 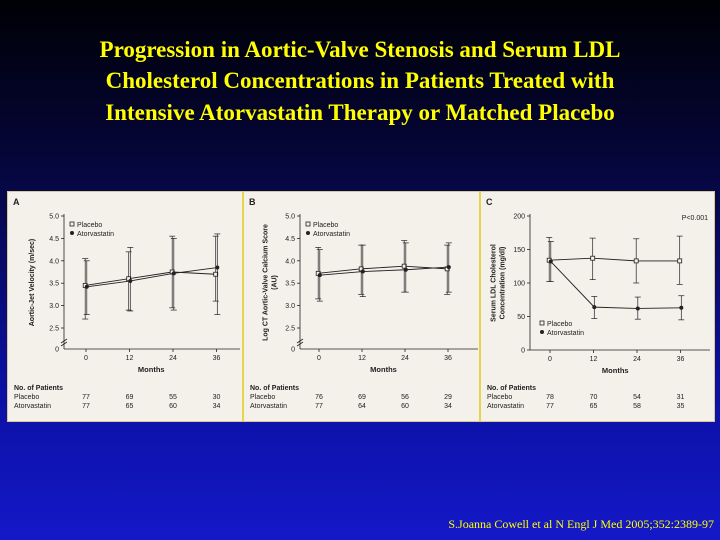 What do you see at coordinates (217, 397) in the screenshot?
I see `panel-a-patients-count: 30` at bounding box center [217, 397].